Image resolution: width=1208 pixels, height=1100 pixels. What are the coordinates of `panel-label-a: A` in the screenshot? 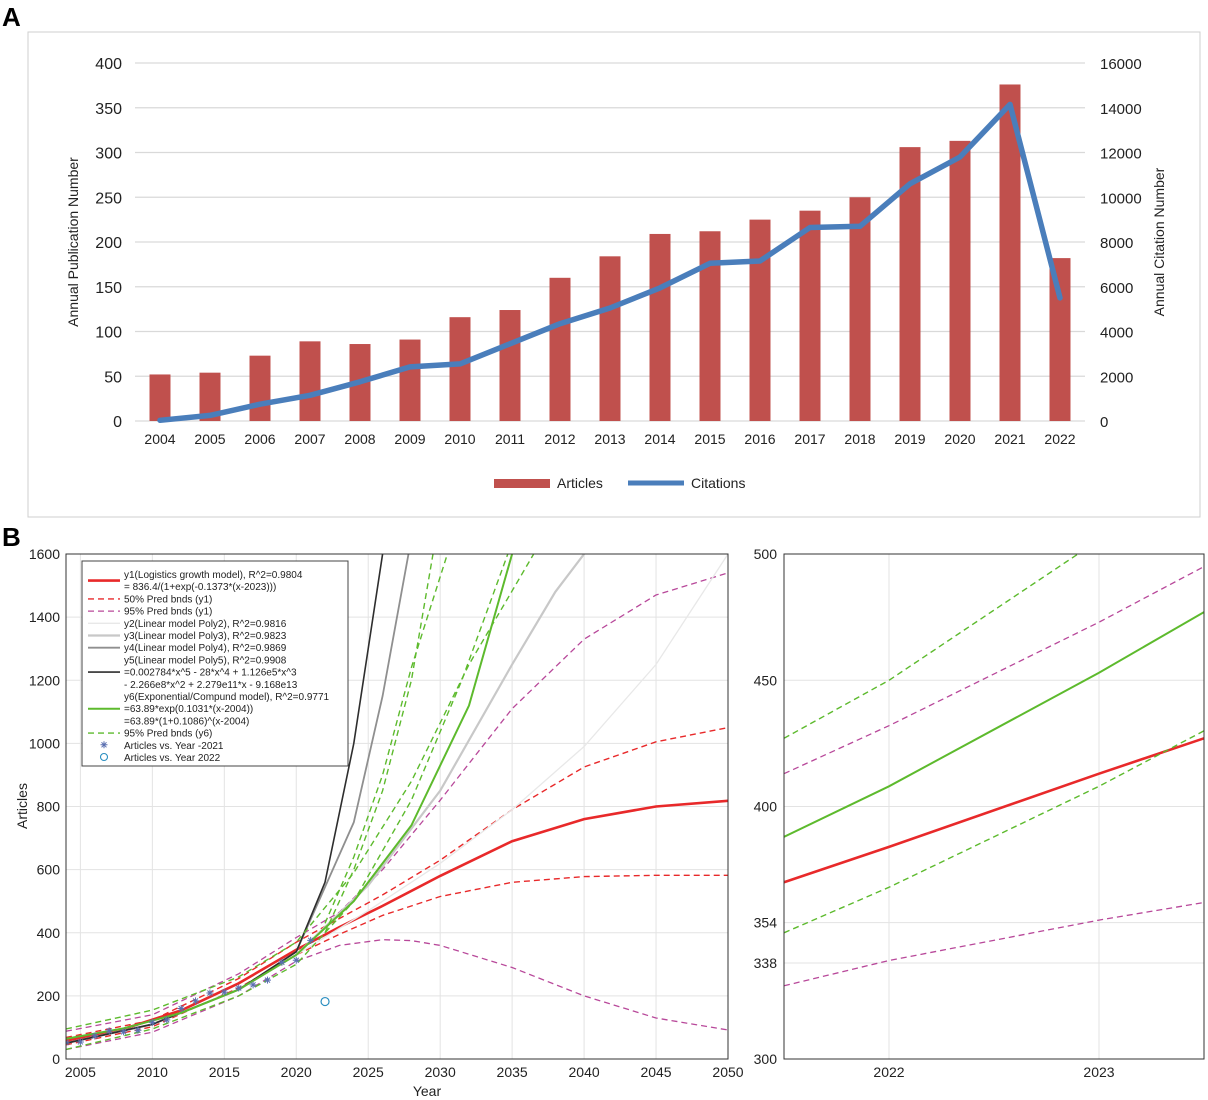 It's located at (11, 17).